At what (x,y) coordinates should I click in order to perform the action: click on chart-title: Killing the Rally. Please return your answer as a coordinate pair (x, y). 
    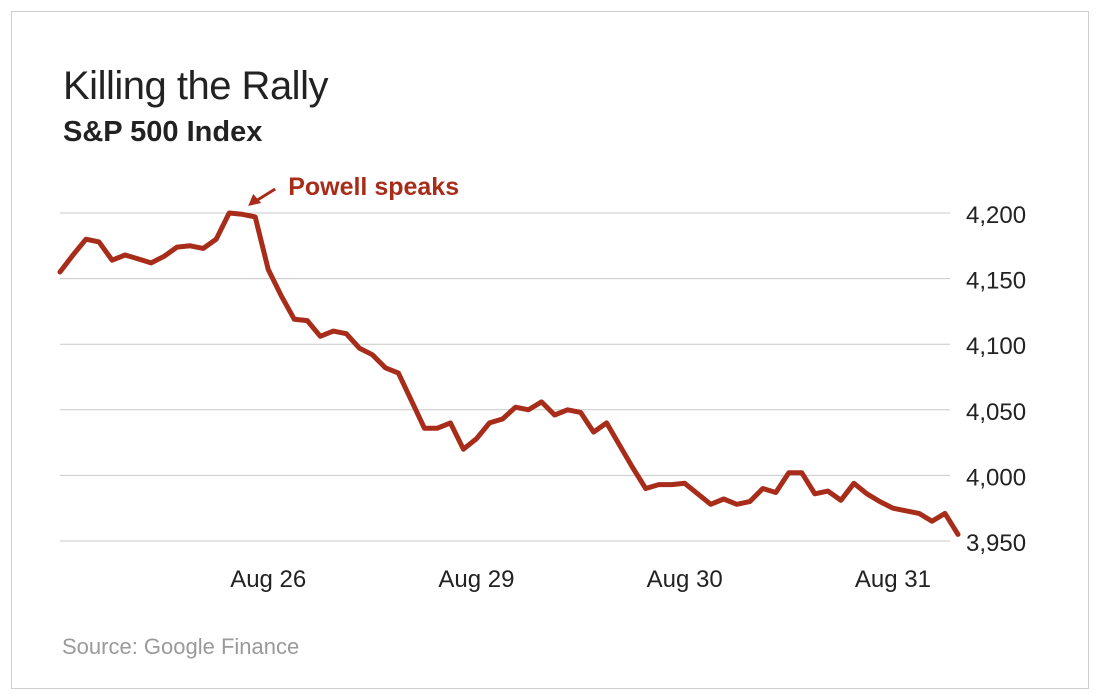
    Looking at the image, I should click on (195, 86).